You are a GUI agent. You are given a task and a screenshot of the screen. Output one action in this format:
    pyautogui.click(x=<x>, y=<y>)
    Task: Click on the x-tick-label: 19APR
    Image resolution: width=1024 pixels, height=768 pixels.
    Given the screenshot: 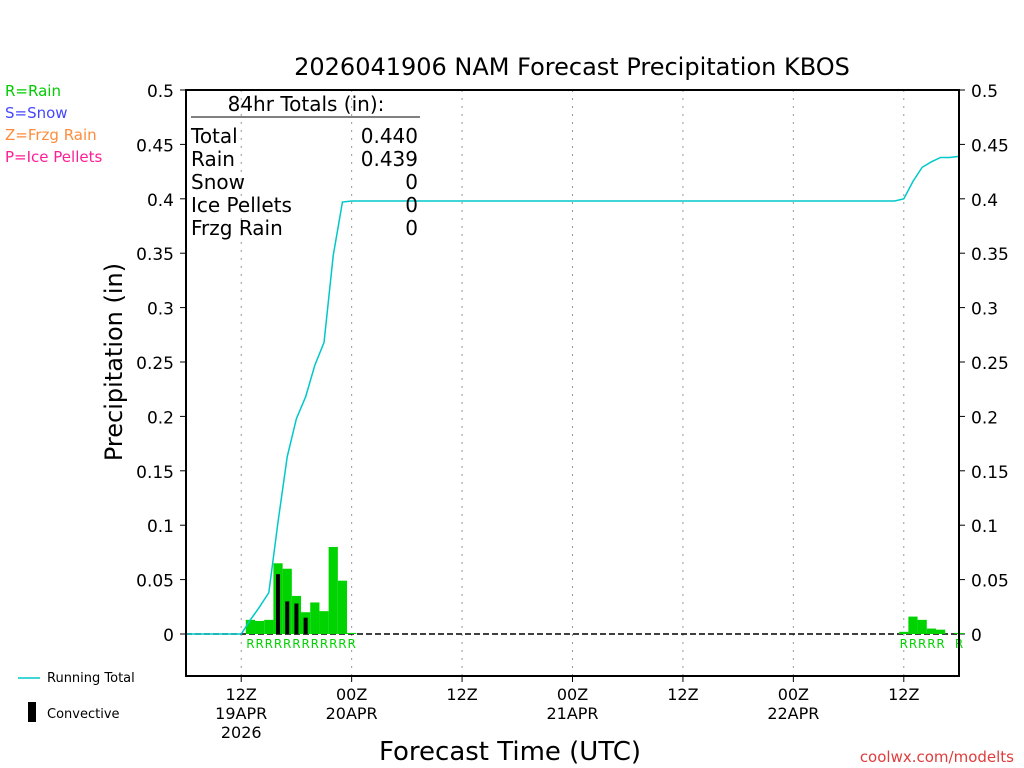 What is the action you would take?
    pyautogui.click(x=241, y=713)
    